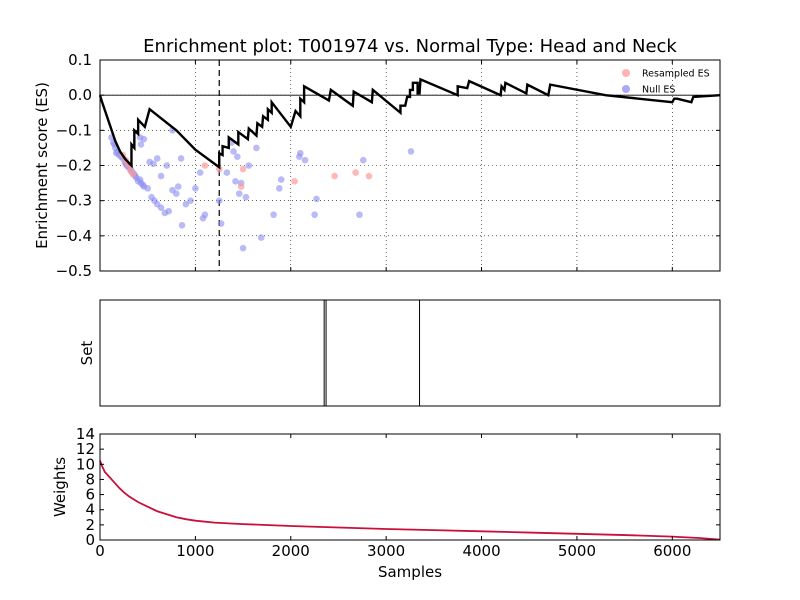  I want to click on es-y-tick-label: 0.0, so click(80, 95).